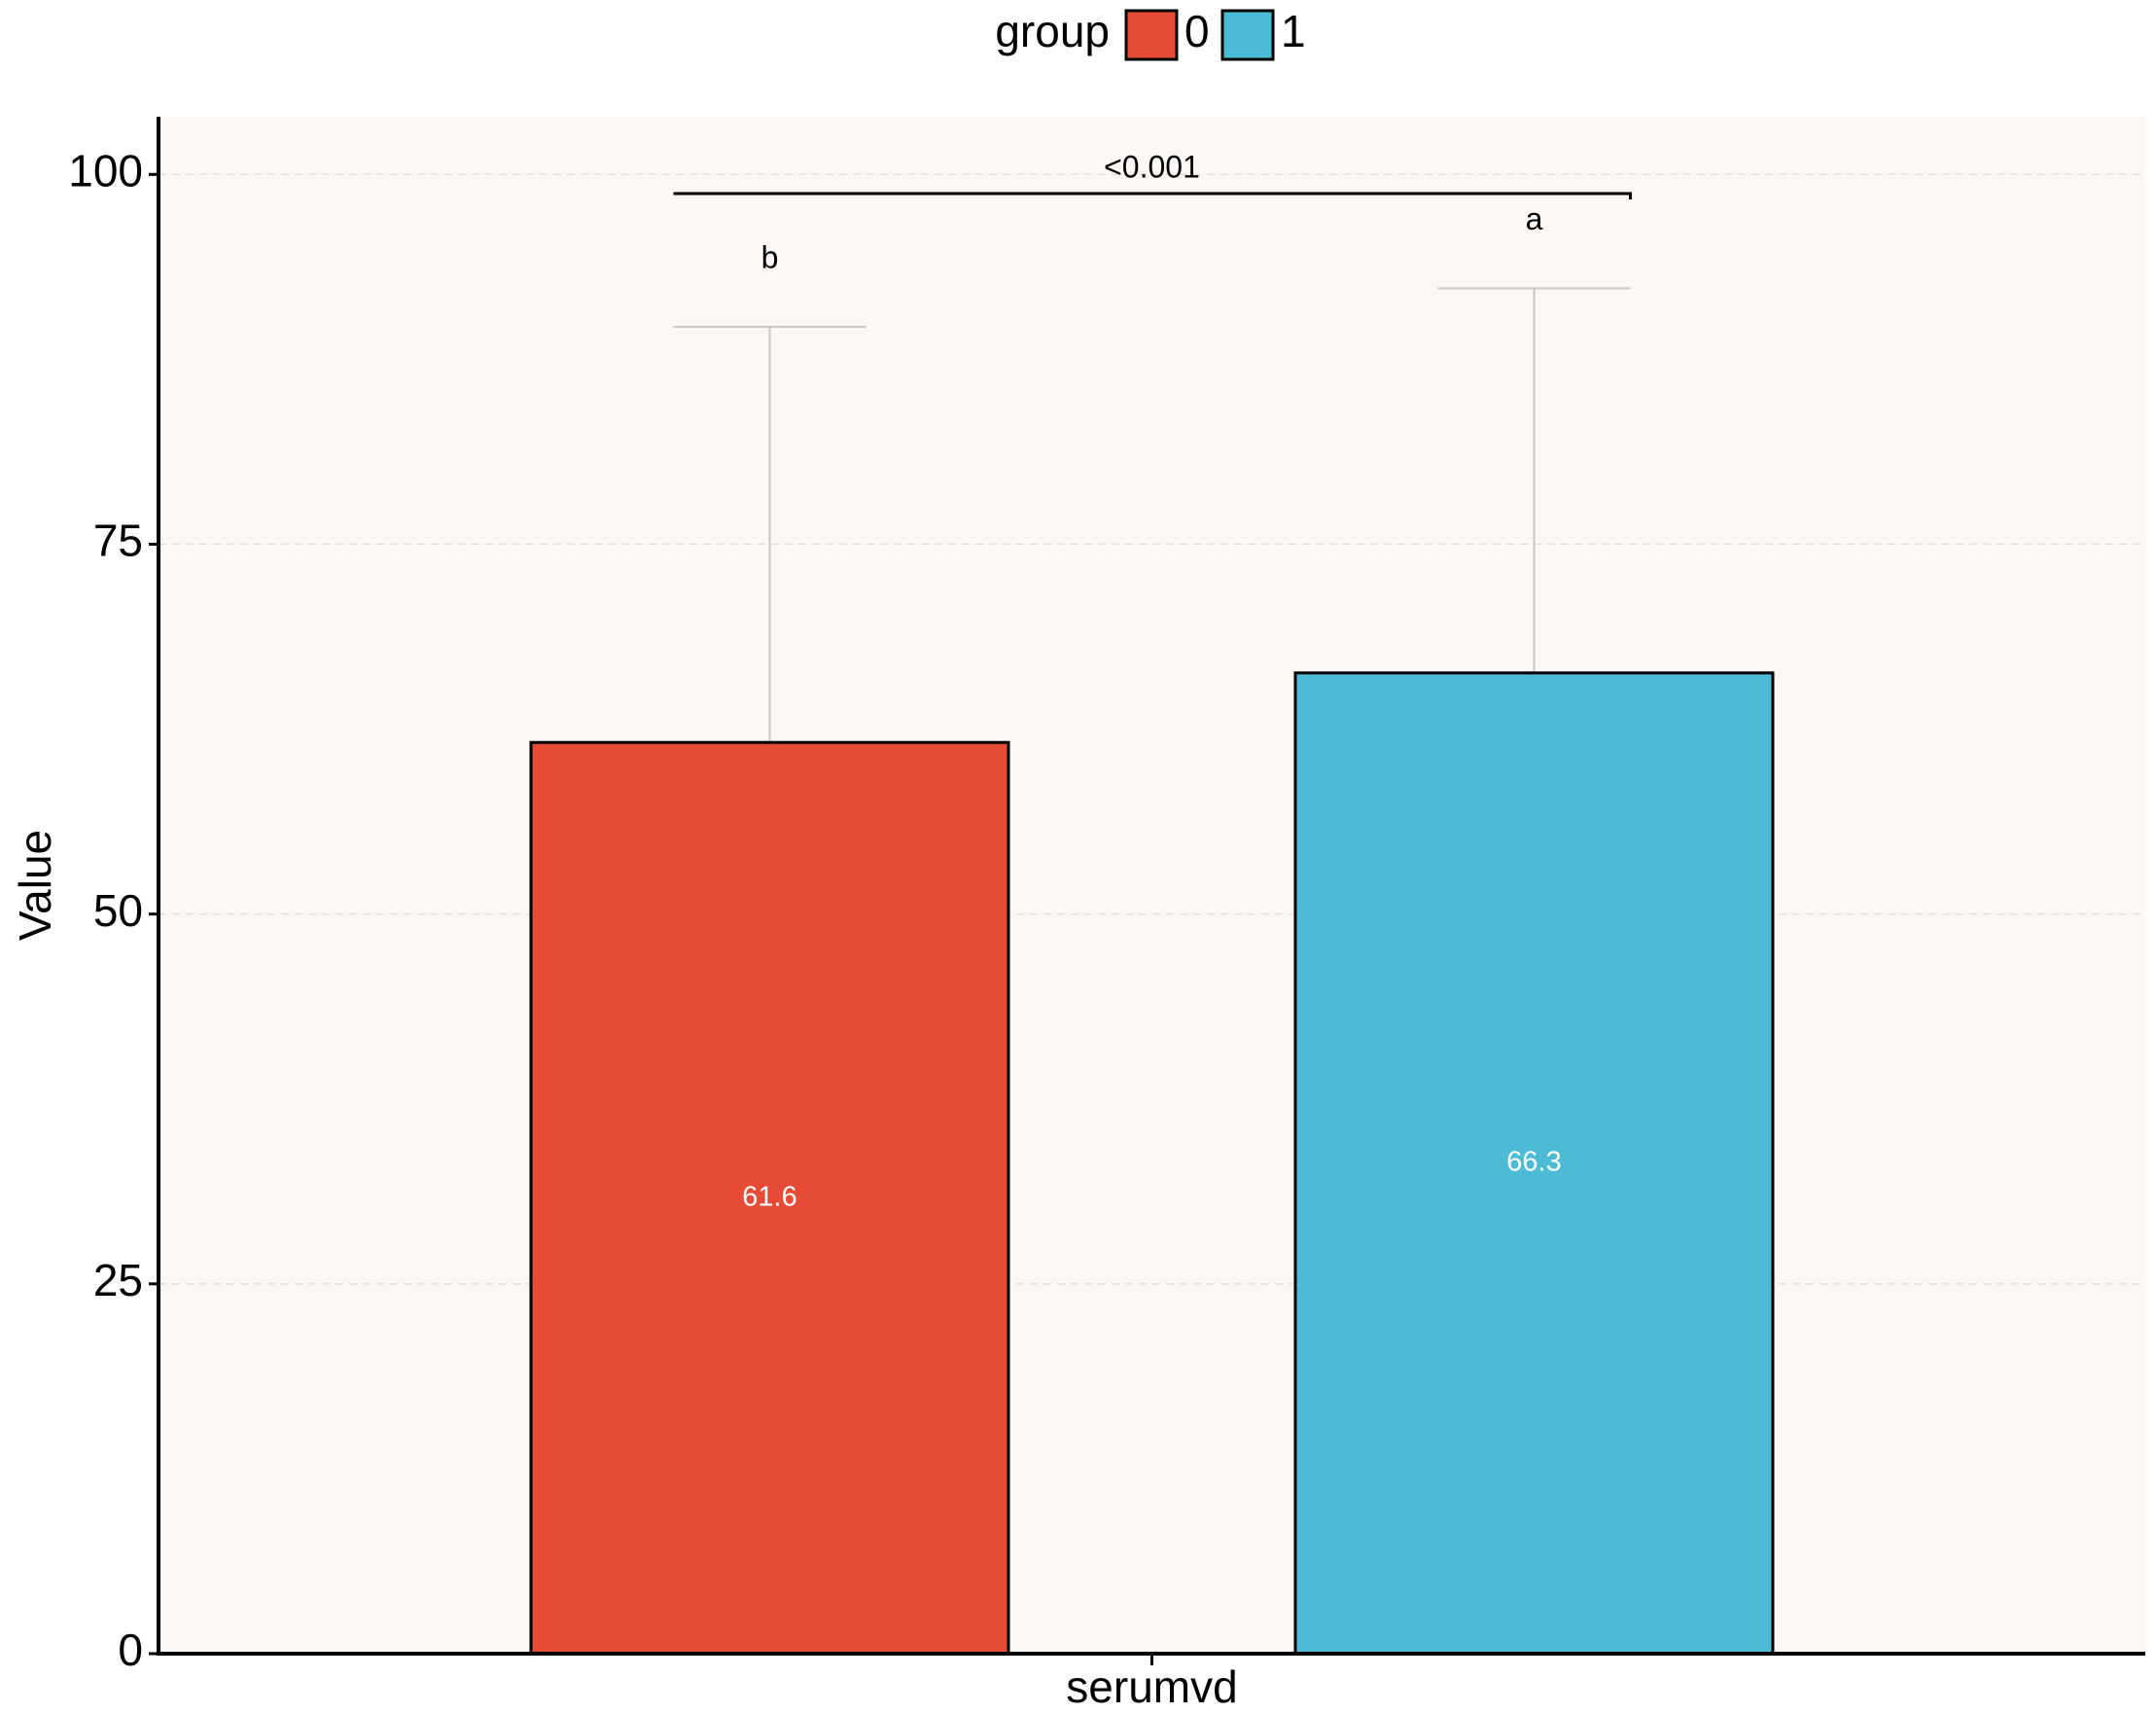 This screenshot has width=2156, height=1713. What do you see at coordinates (1293, 31) in the screenshot?
I see `legend-label: 1` at bounding box center [1293, 31].